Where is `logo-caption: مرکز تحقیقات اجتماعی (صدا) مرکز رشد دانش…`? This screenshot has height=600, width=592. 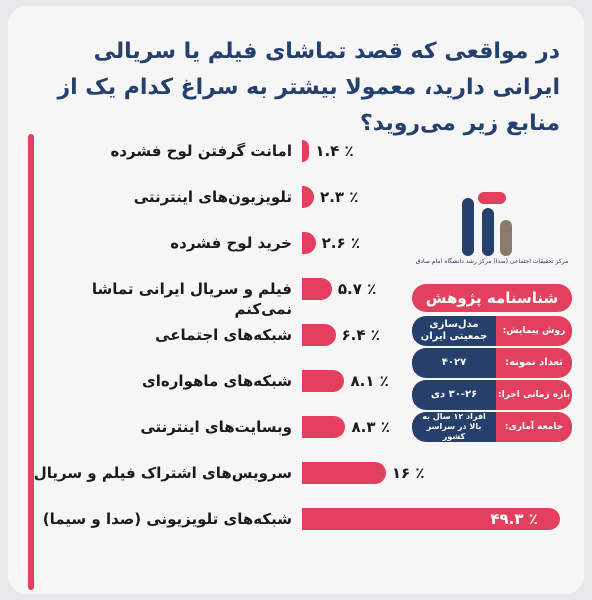
logo-caption: مرکز تحقیقات اجتماعی (صدا) مرکز رشد دانش… is located at coordinates (492, 261).